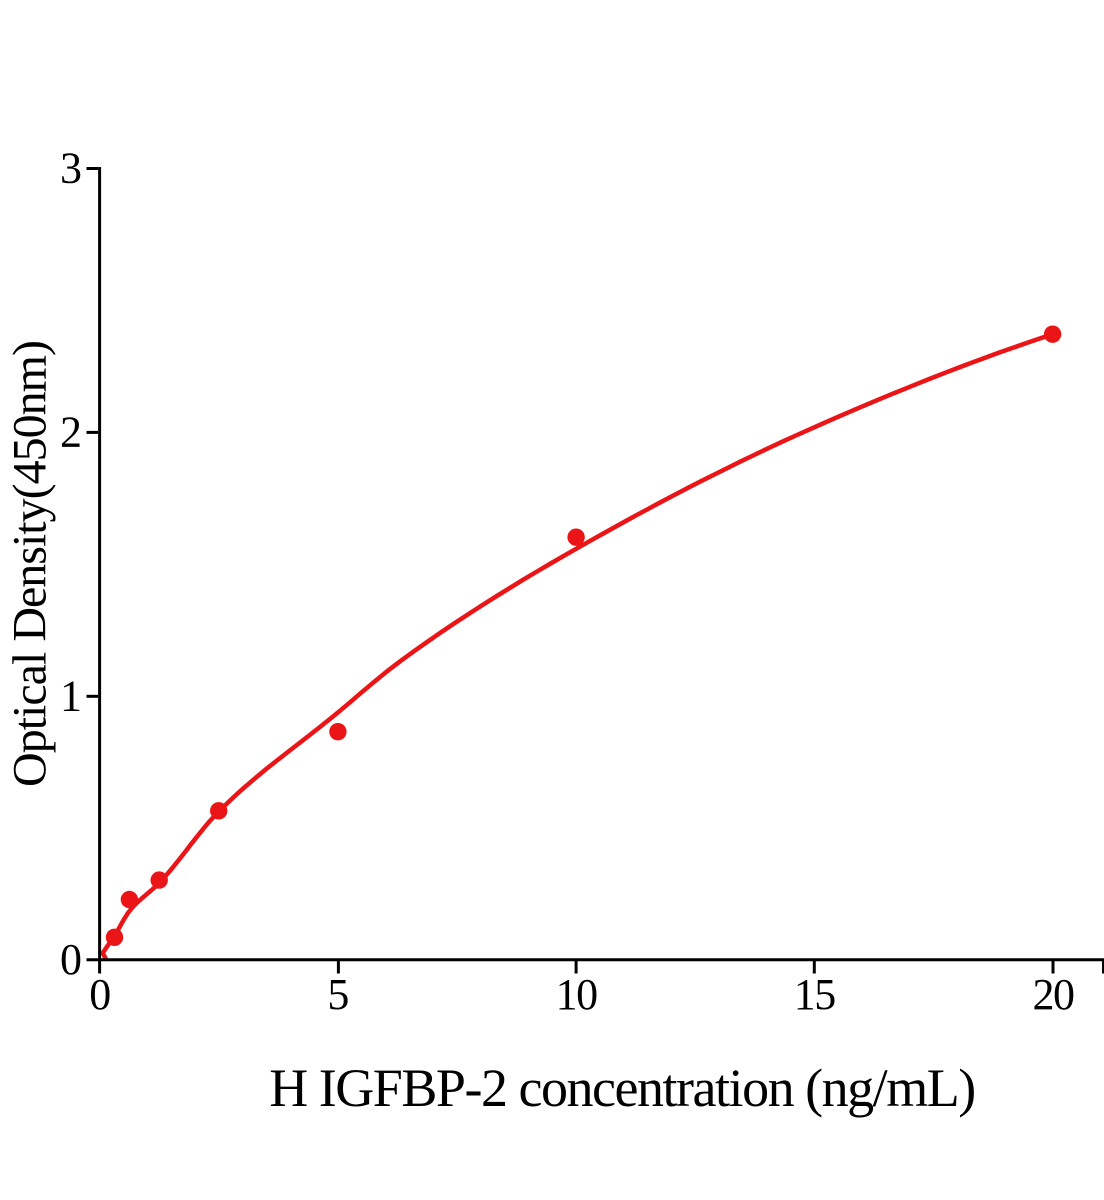 This screenshot has width=1104, height=1200. I want to click on svg-text: 20, so click(1054, 994).